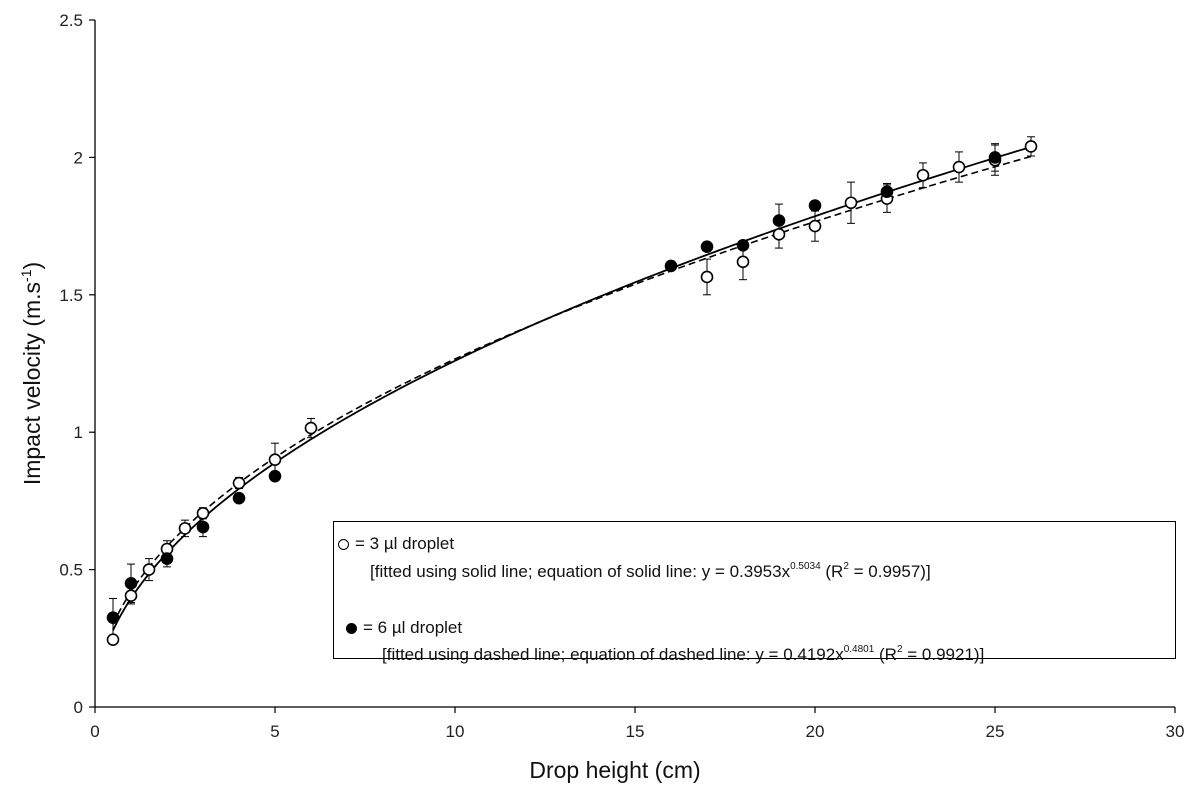 This screenshot has height=788, width=1197. Describe the element at coordinates (943, 654) in the screenshot. I see `eq2-r2-value: = 0.9921)]` at that location.